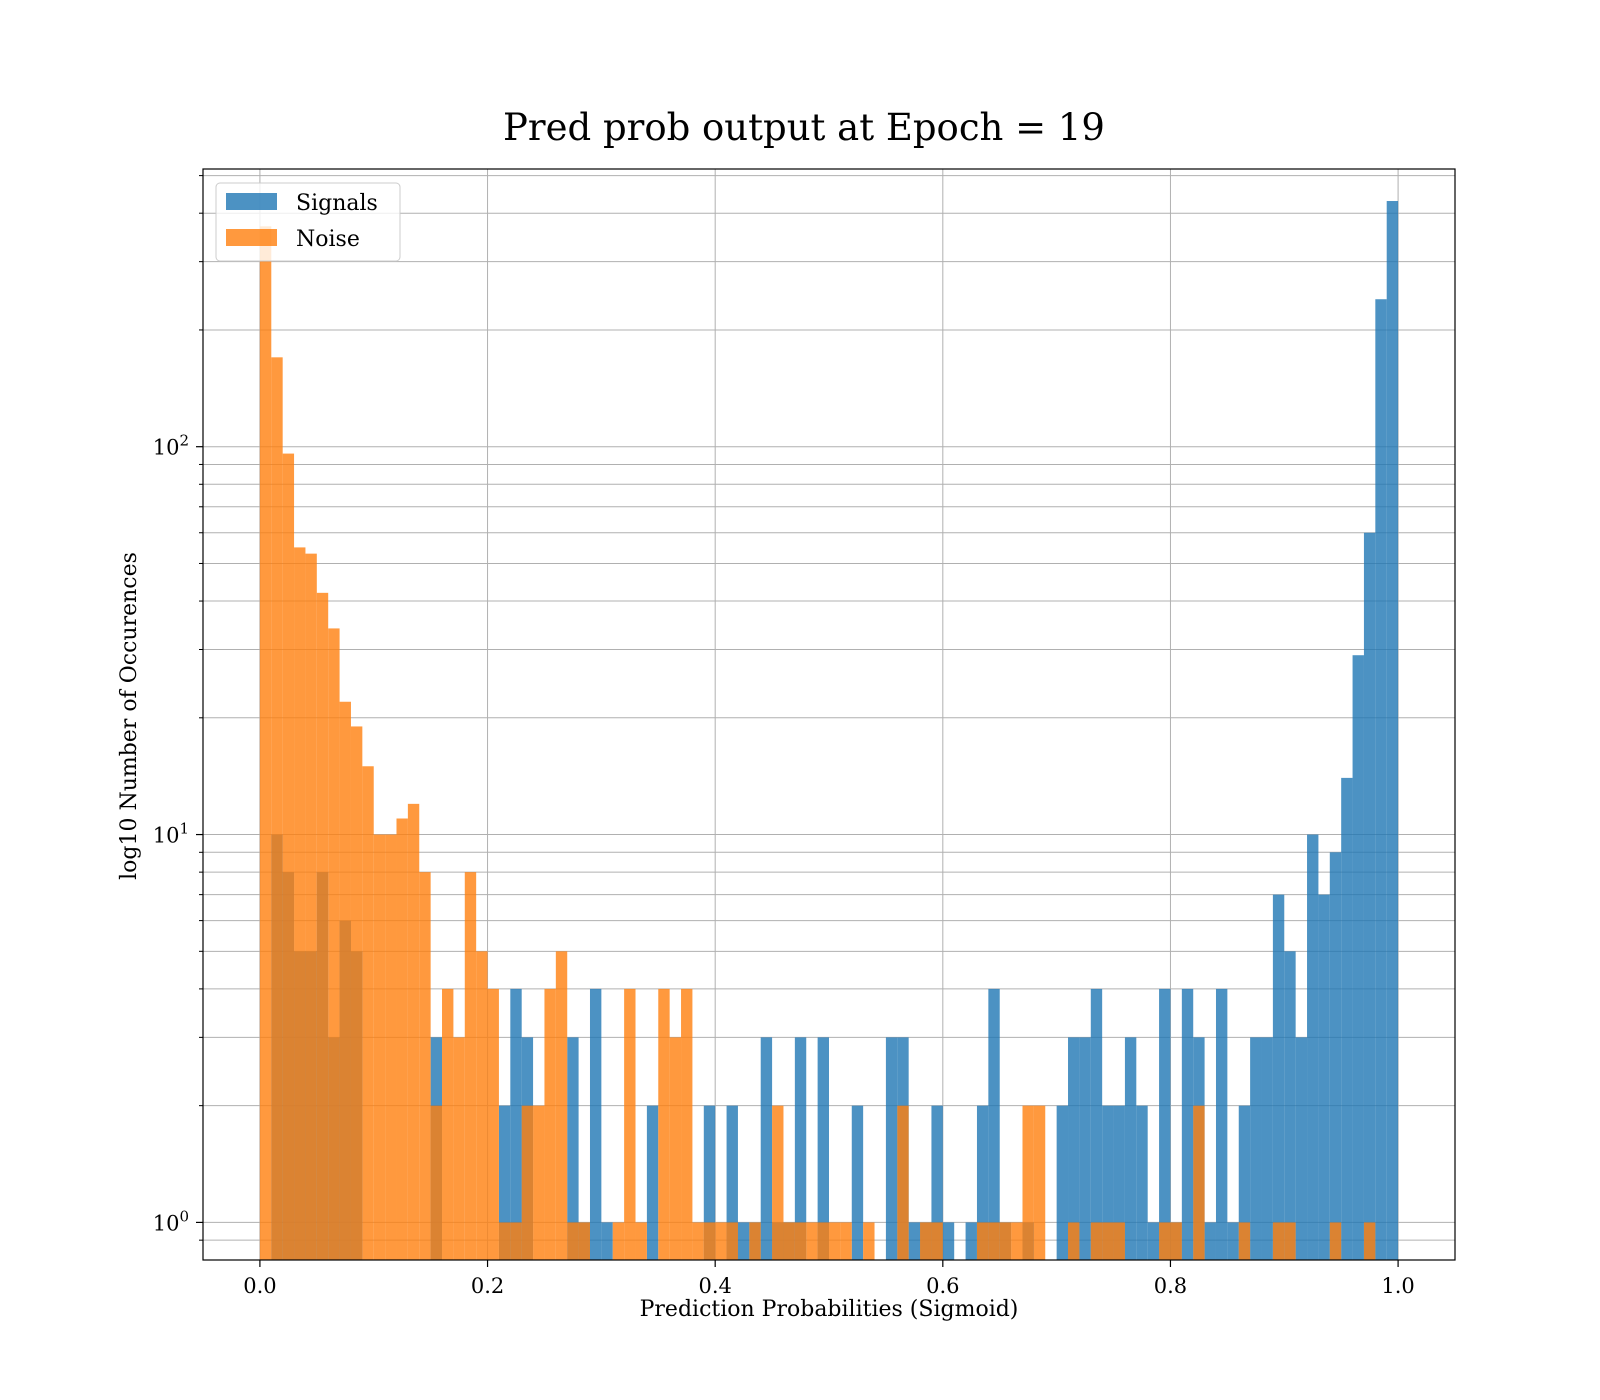 The image size is (1600, 1400). What do you see at coordinates (714, 1286) in the screenshot?
I see `x-tick-label: 0.4` at bounding box center [714, 1286].